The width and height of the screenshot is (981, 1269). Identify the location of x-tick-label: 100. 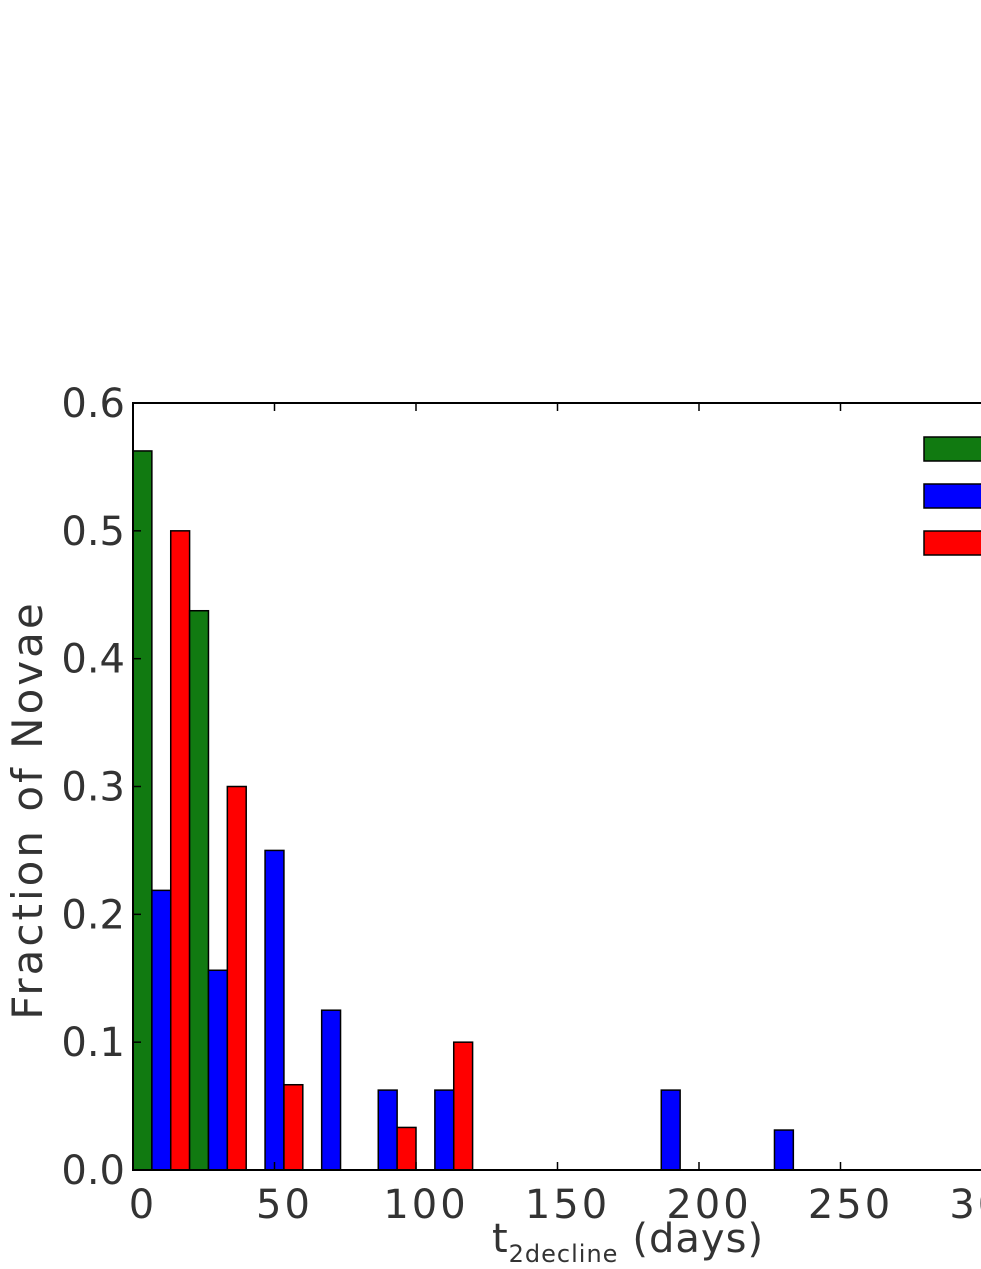
(425, 1205).